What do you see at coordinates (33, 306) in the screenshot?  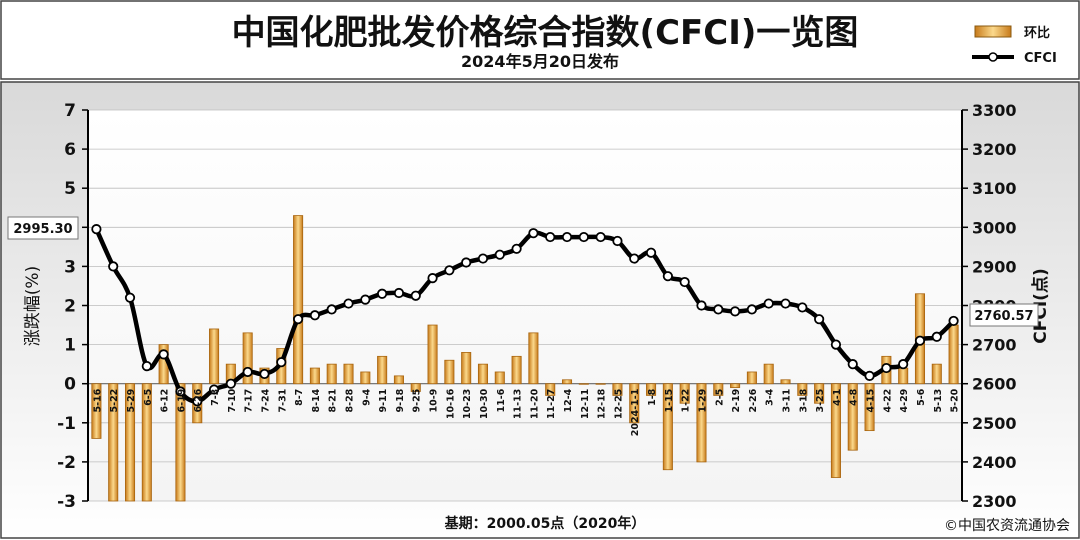 I see `left-axis-label: 涨跌幅(%)` at bounding box center [33, 306].